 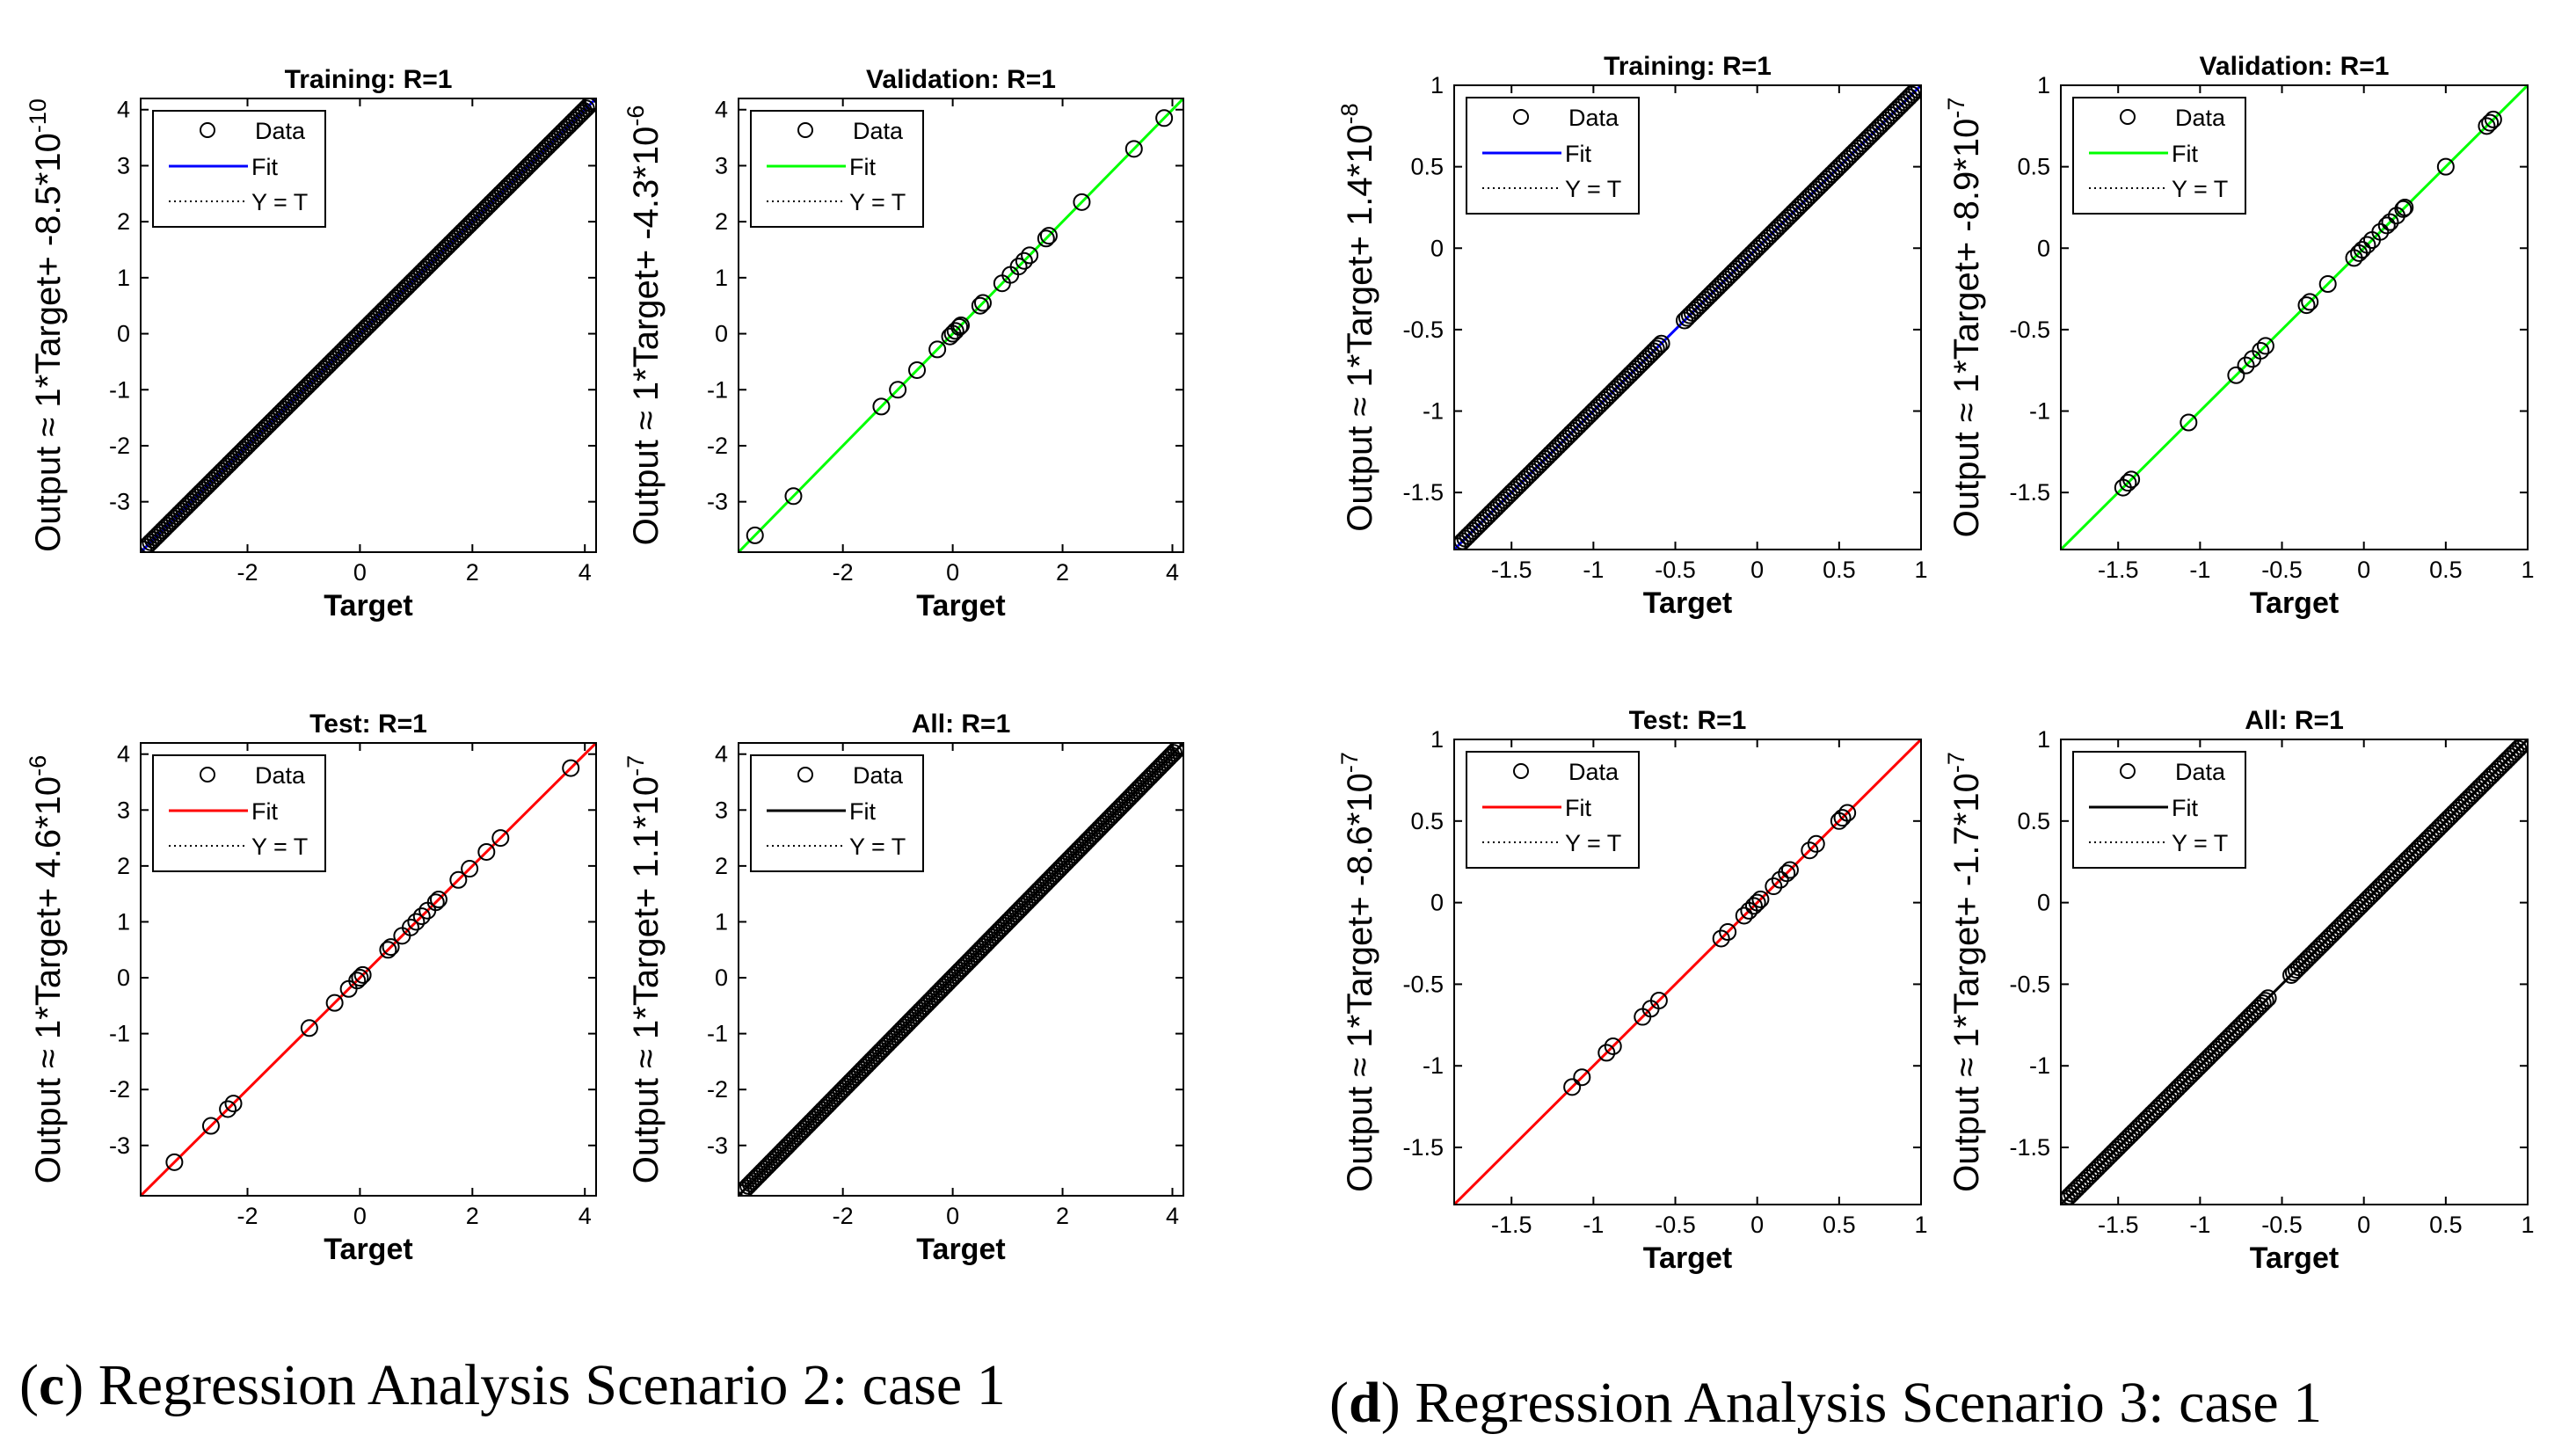 What do you see at coordinates (473, 1216) in the screenshot?
I see `x-tick-label: 2` at bounding box center [473, 1216].